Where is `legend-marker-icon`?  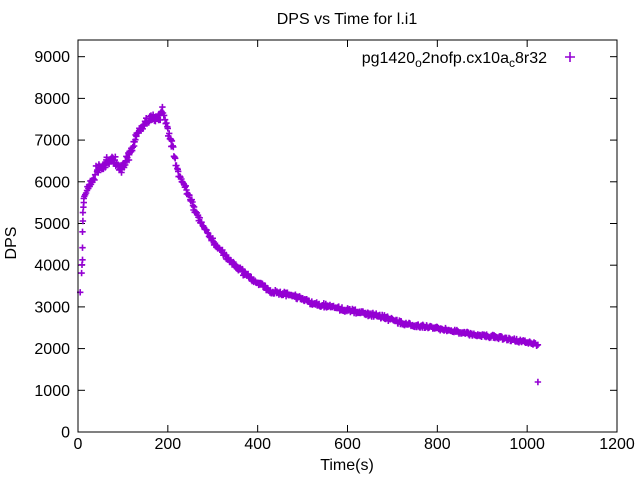 legend-marker-icon is located at coordinates (570, 57).